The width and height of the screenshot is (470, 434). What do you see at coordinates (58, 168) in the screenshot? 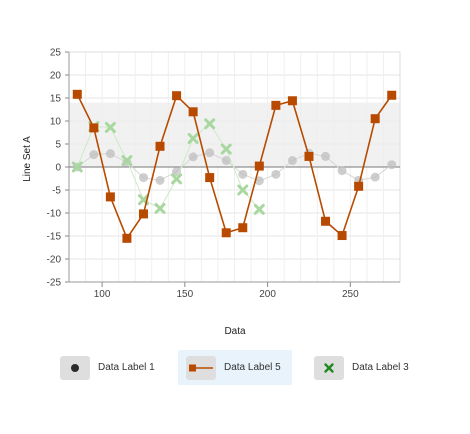
I see `y-tick-label: 0` at bounding box center [58, 168].